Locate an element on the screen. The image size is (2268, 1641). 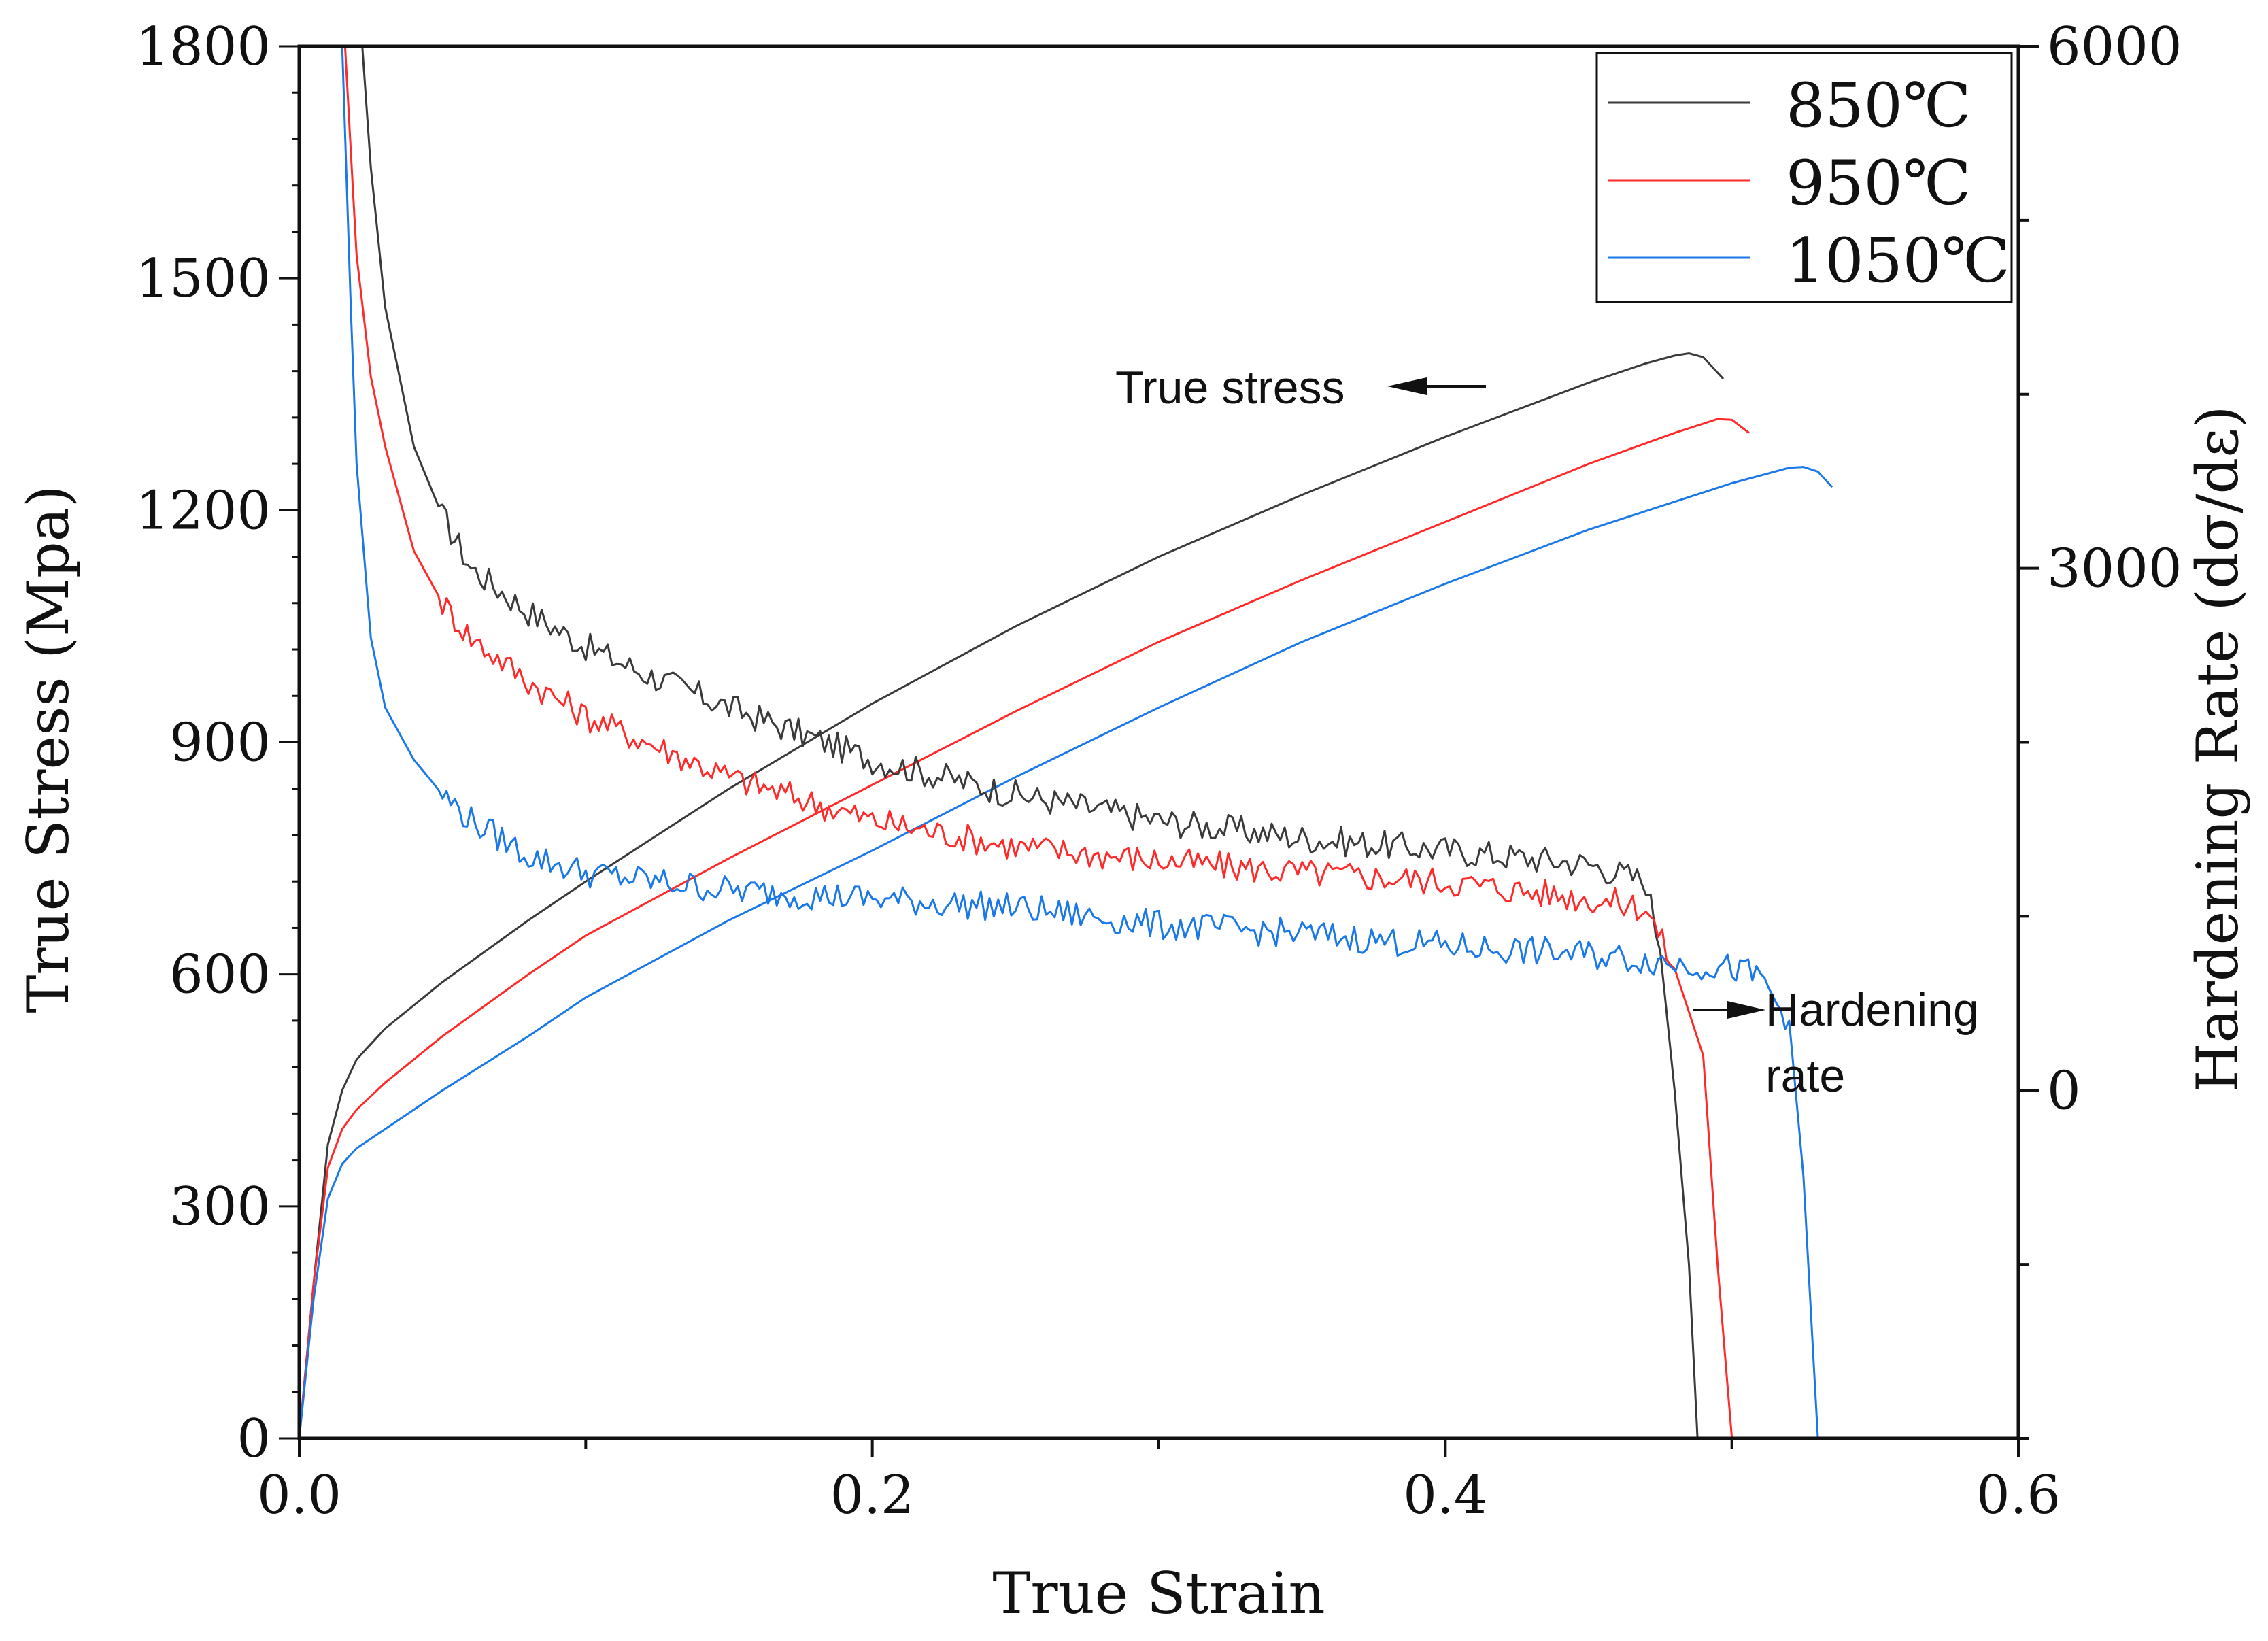
y-left-axis-label: True Stress (Mpa) is located at coordinates (48, 749).